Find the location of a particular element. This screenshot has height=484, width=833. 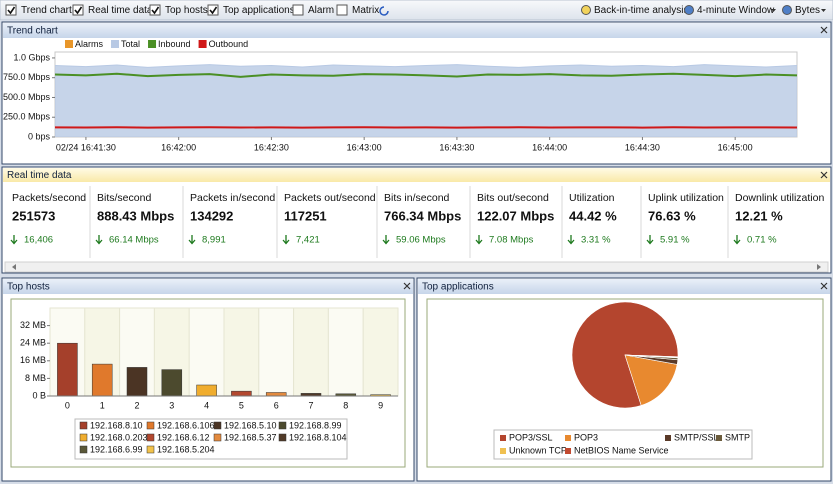

x-tick-label: 02/24 16:41:30 is located at coordinates (86, 147).